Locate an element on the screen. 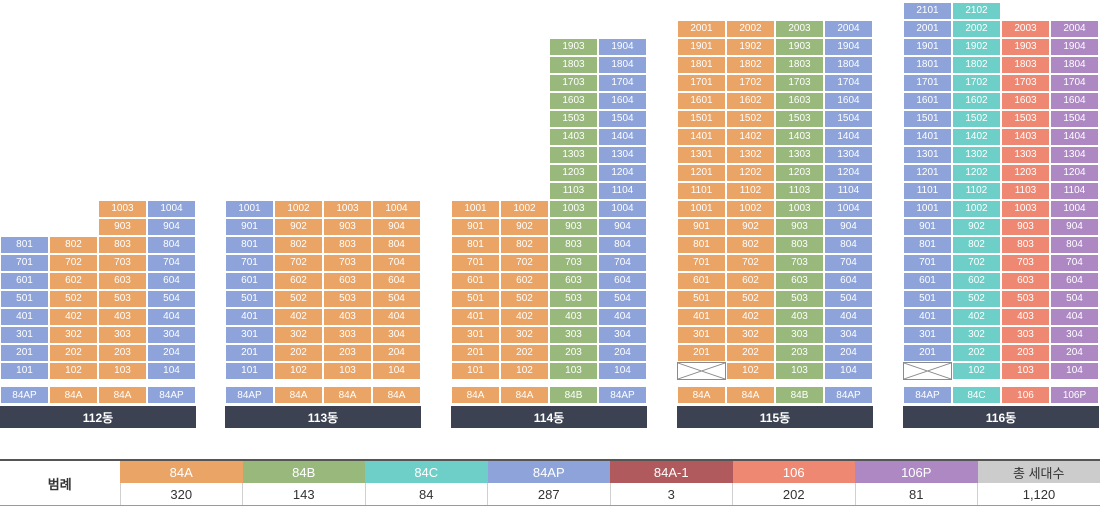 Image resolution: width=1100 pixels, height=506 pixels. unit-cell: 604 is located at coordinates (1074, 281).